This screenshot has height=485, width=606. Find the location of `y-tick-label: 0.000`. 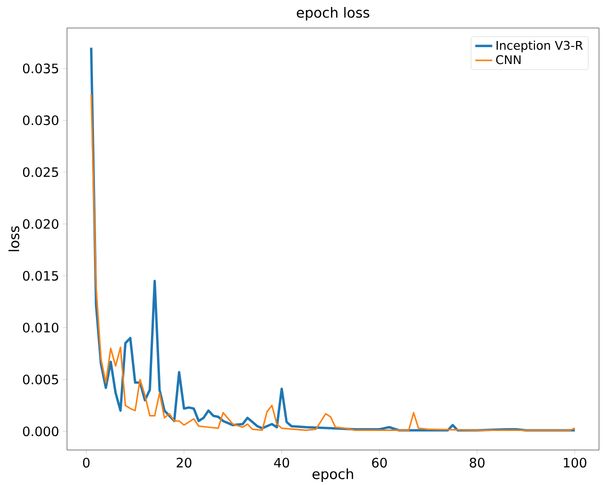

y-tick-label: 0.000 is located at coordinates (40, 431).